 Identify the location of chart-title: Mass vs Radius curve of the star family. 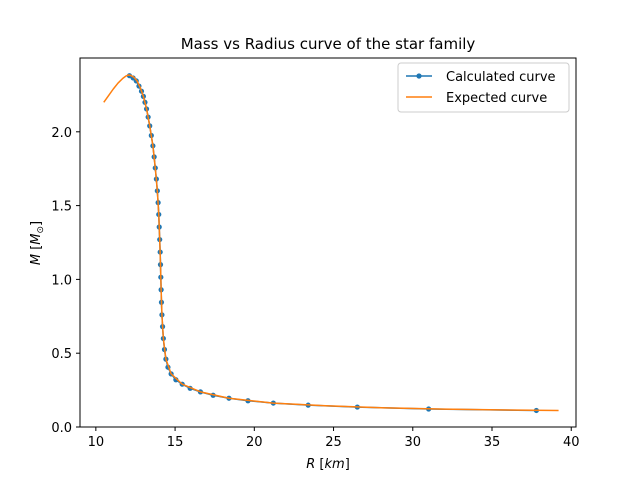
(328, 44).